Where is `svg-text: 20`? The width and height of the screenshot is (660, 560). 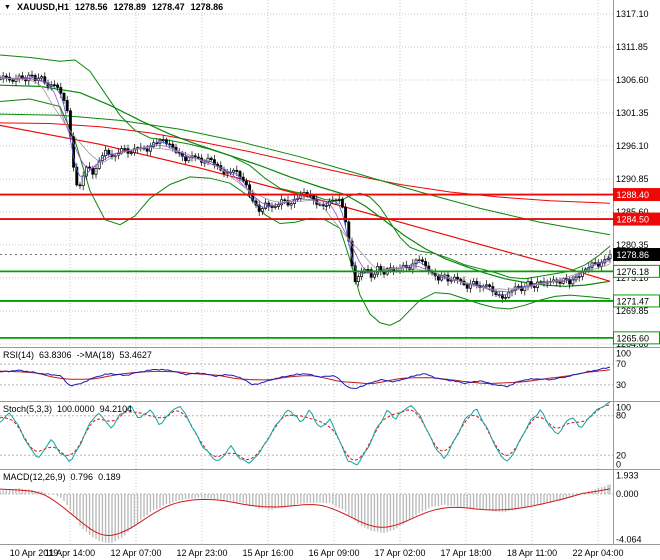 svg-text: 20 is located at coordinates (621, 455).